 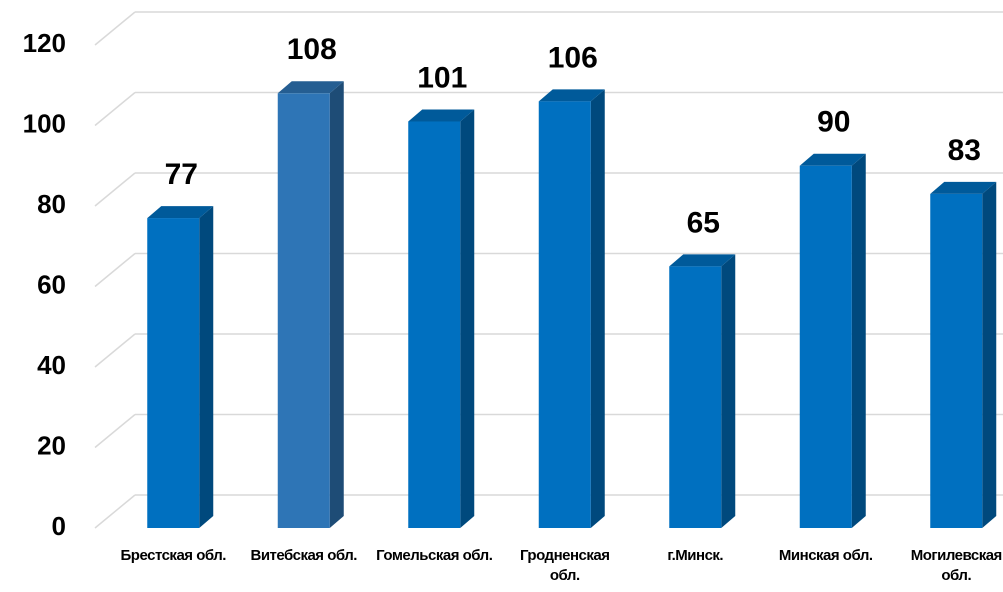 I want to click on y-tick-label: 100, so click(x=44, y=123).